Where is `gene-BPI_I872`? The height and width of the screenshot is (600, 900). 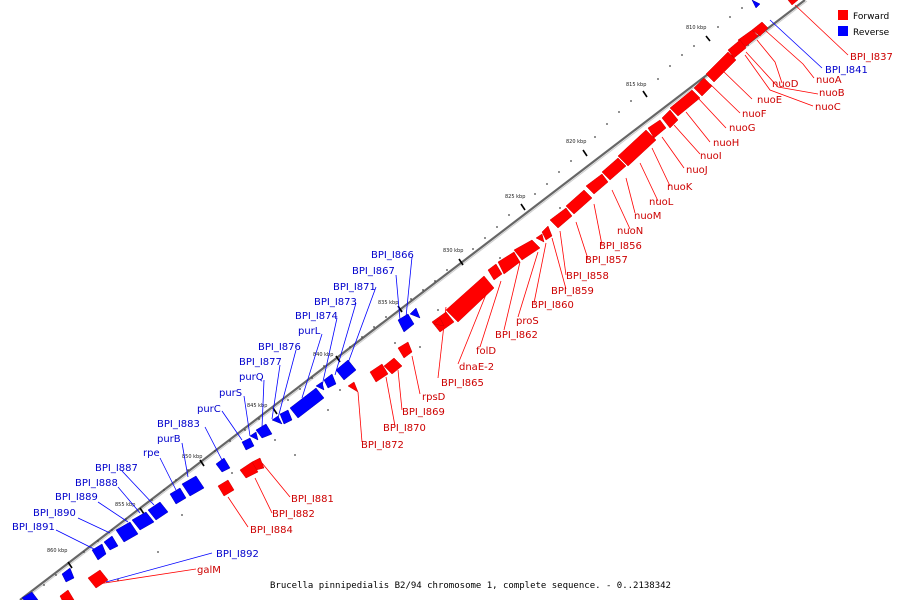 gene-BPI_I872 is located at coordinates (353, 387).